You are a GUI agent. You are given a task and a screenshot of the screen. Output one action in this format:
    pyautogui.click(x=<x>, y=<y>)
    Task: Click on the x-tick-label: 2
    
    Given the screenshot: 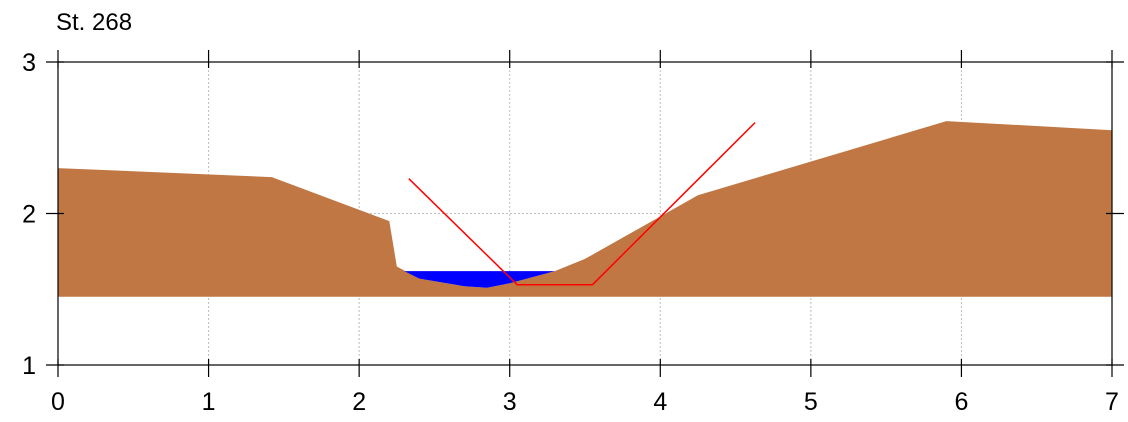 What is the action you would take?
    pyautogui.click(x=359, y=402)
    